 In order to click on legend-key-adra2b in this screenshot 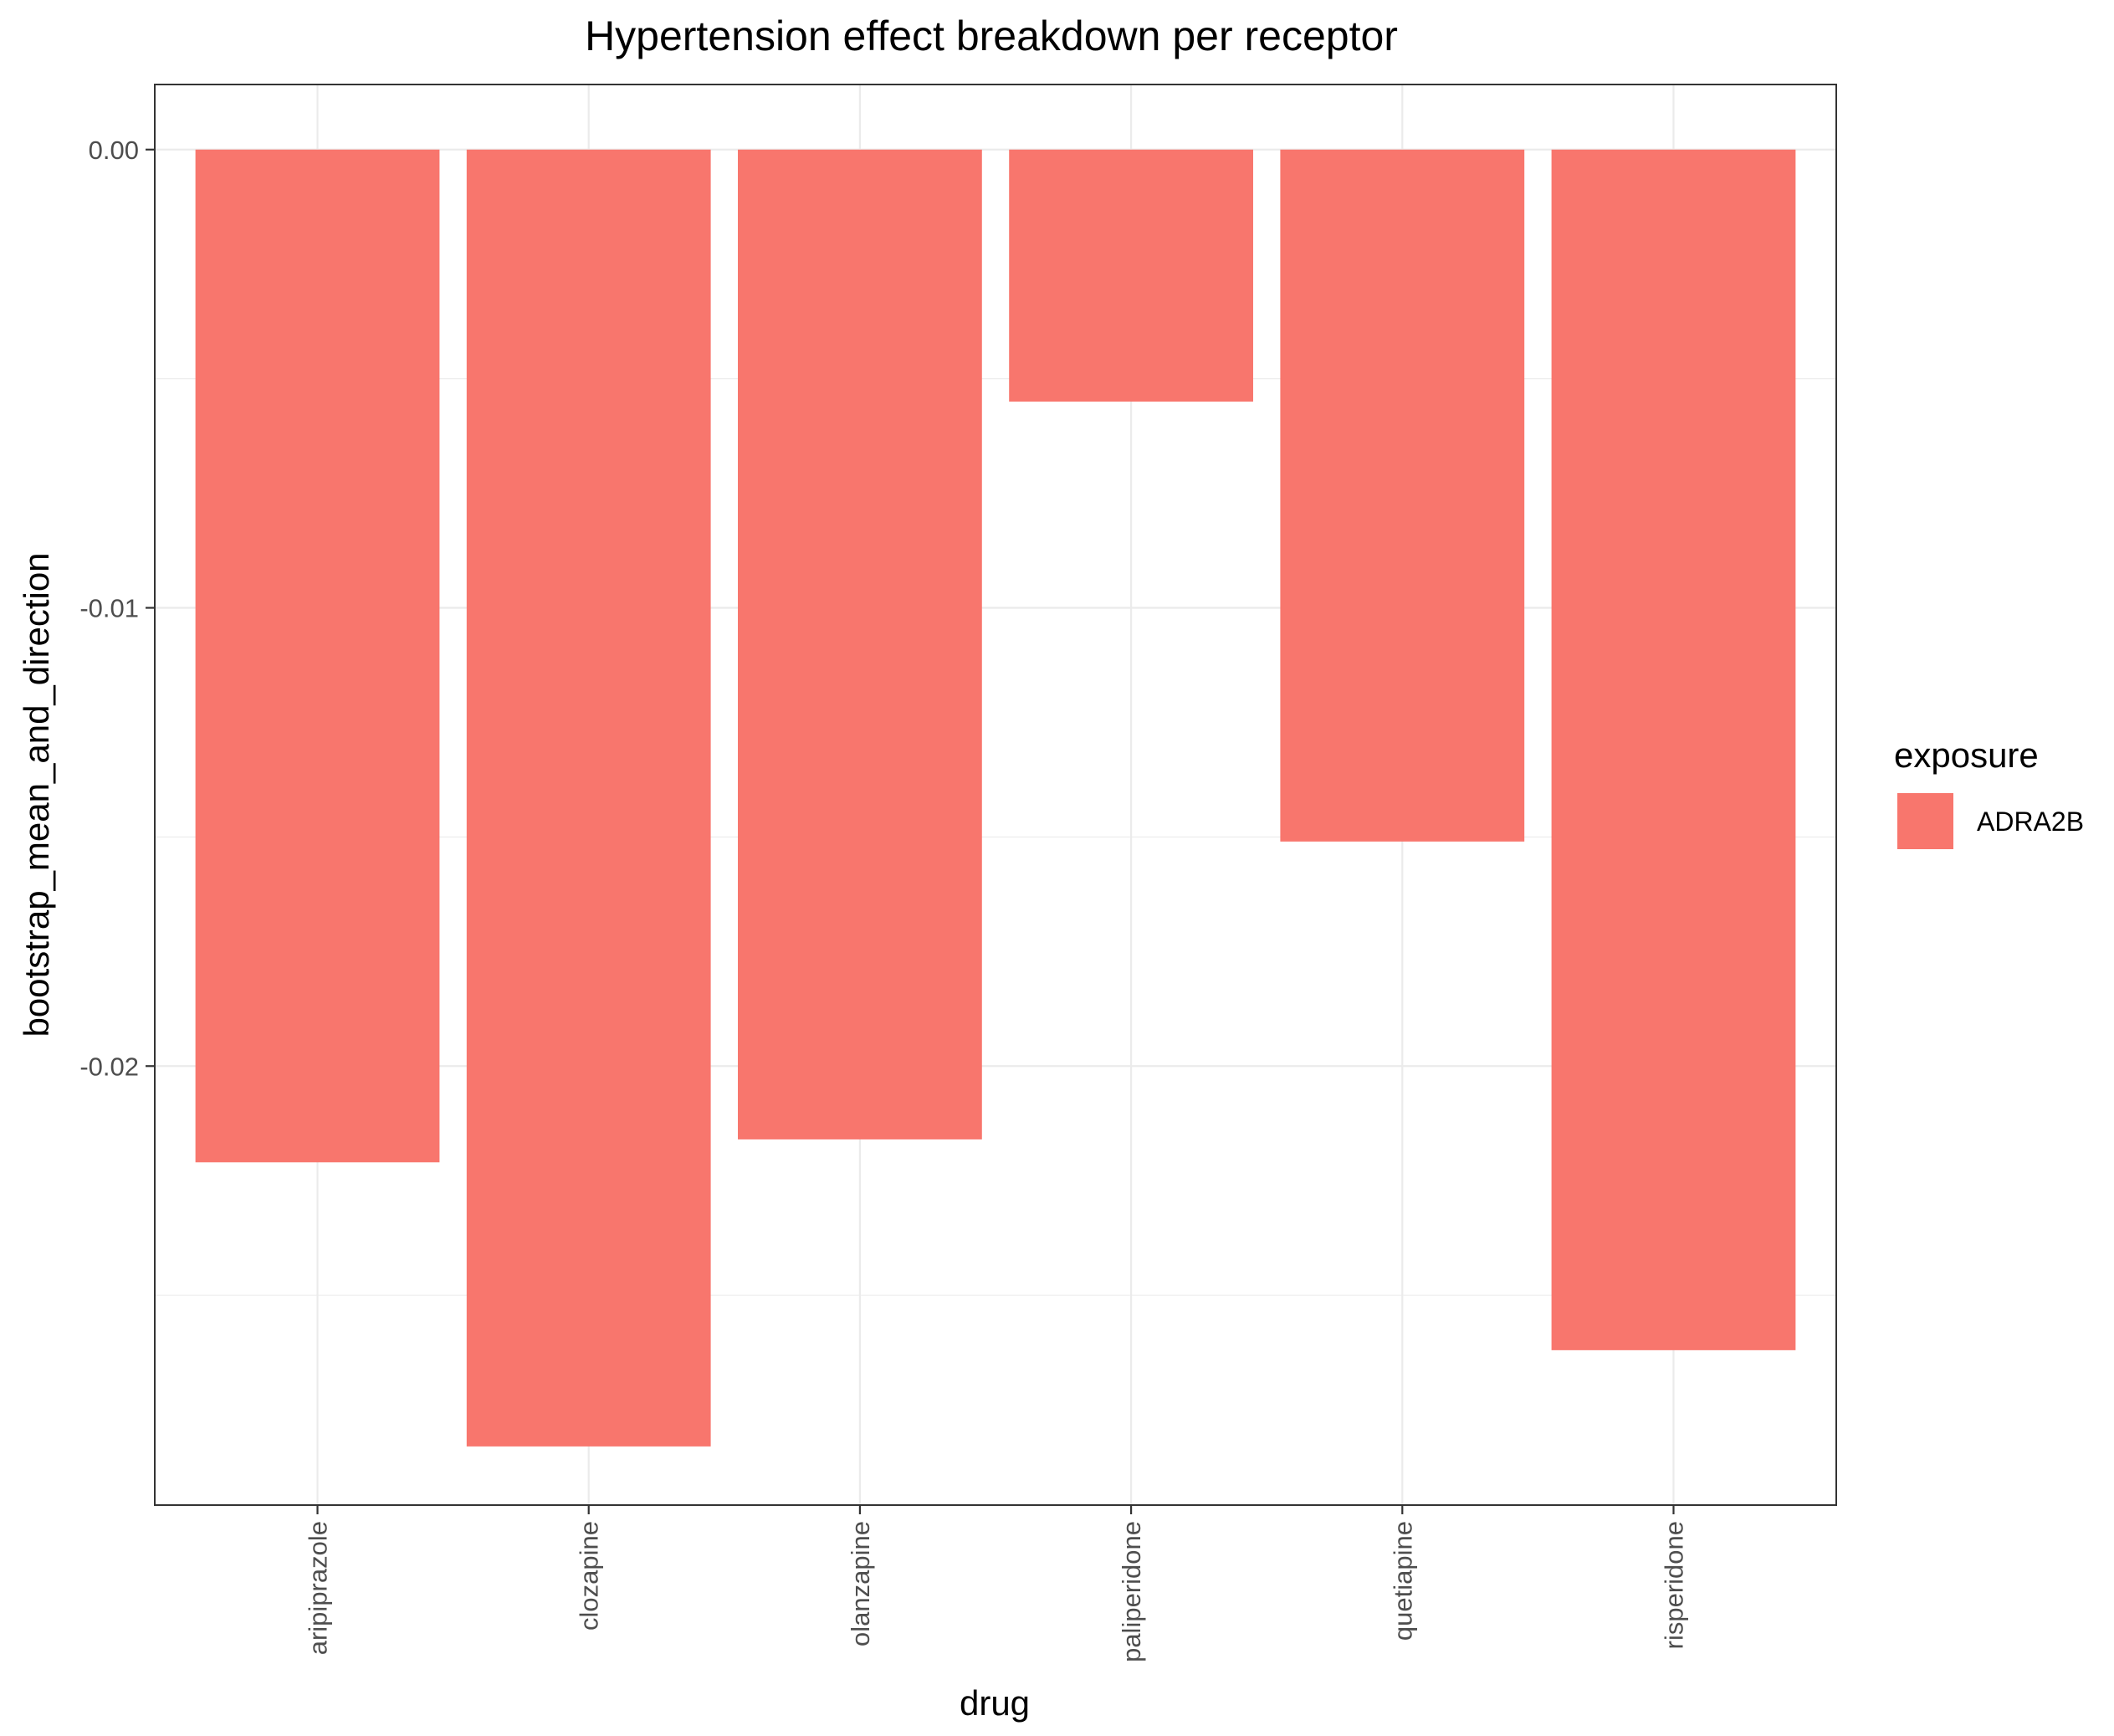, I will do `click(1925, 821)`.